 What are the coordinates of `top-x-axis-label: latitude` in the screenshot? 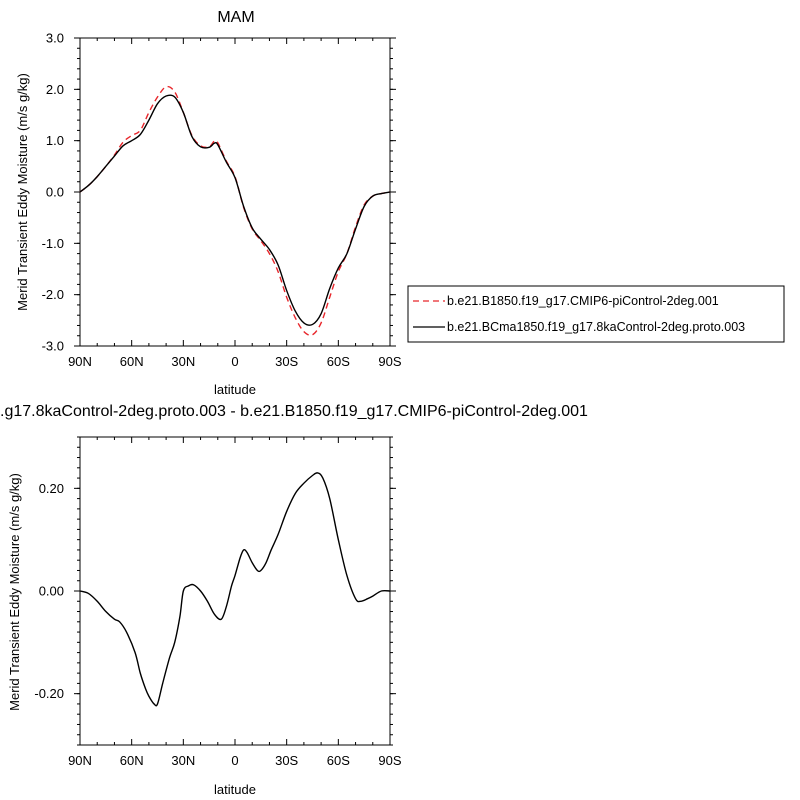 It's located at (235, 389).